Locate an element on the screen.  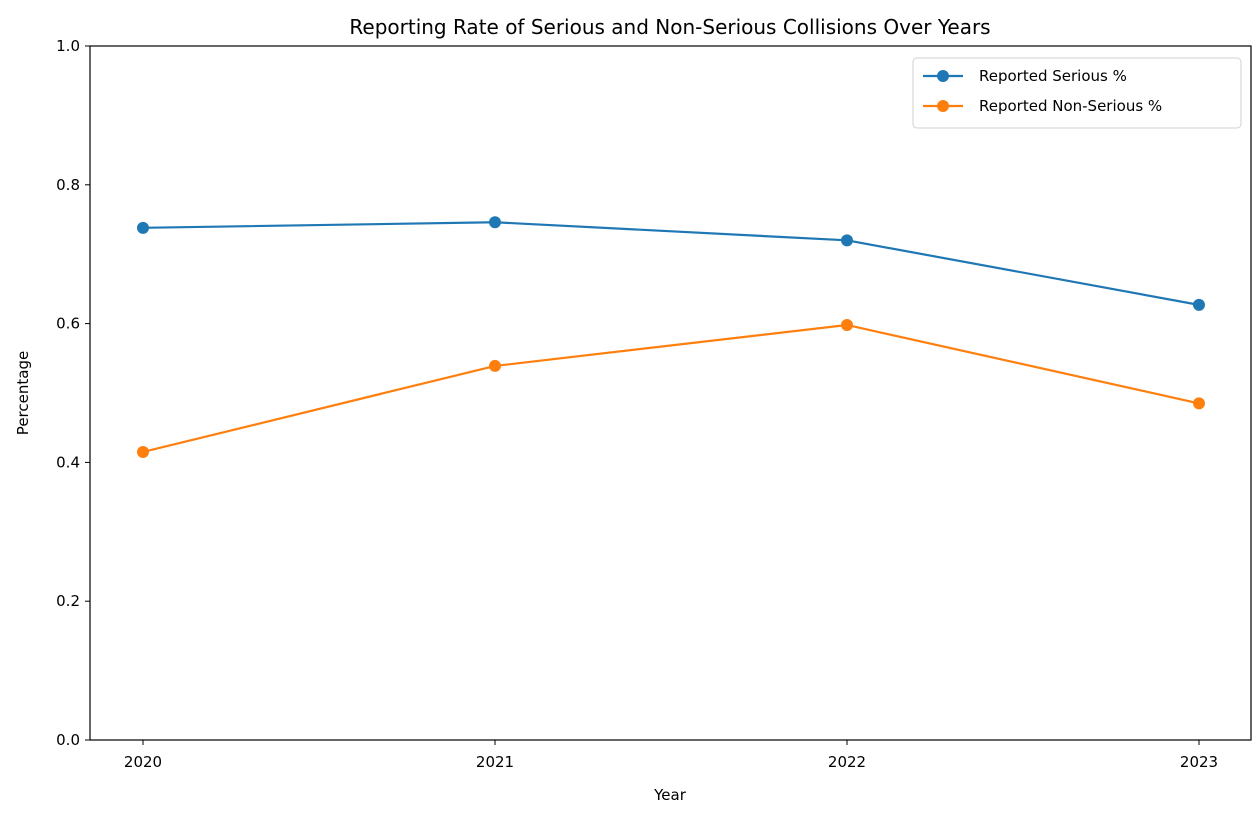
x-axis-title: Year is located at coordinates (670, 795).